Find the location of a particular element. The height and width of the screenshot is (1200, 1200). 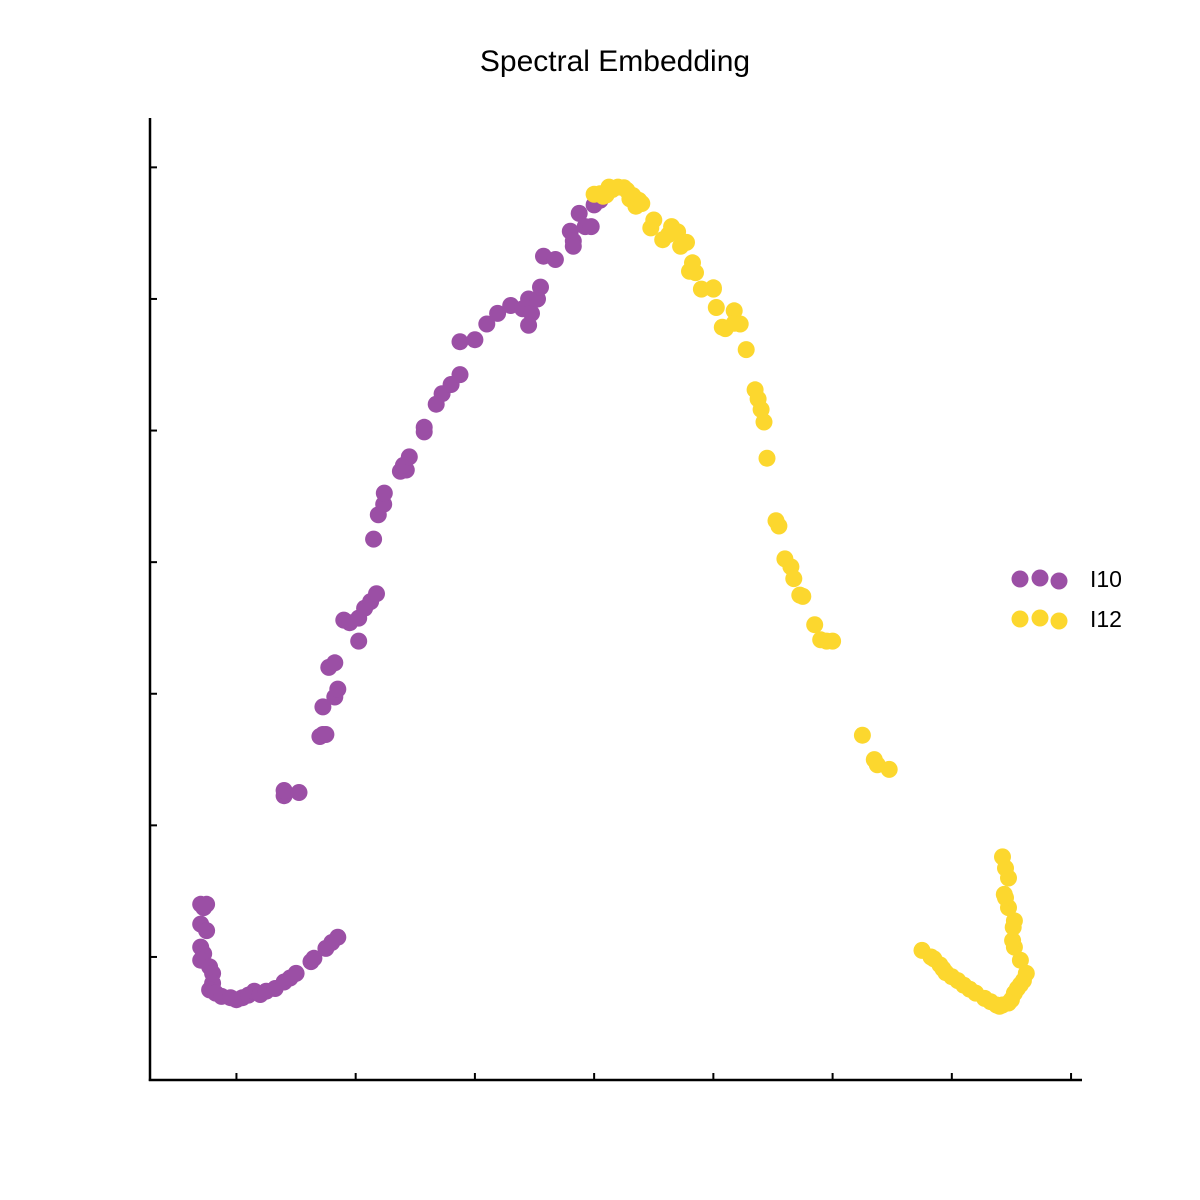

x-axis-ticks is located at coordinates (654, 1076).